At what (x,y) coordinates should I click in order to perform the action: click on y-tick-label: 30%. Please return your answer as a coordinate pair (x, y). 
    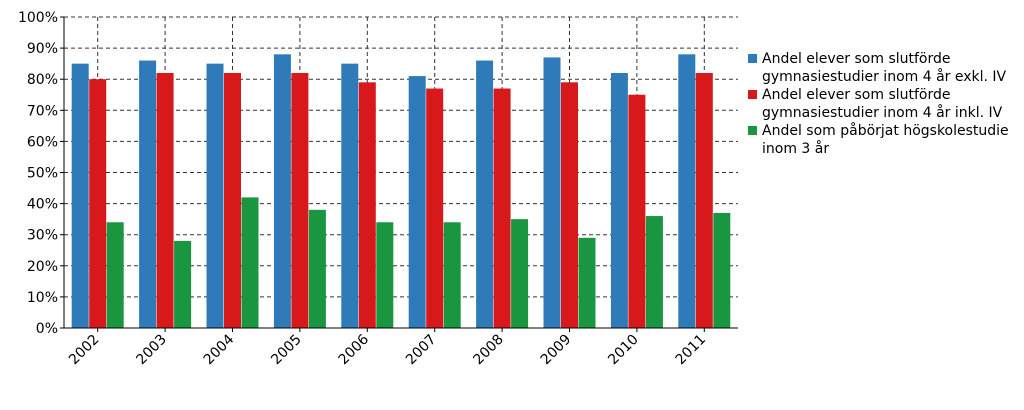
    Looking at the image, I should click on (42, 236).